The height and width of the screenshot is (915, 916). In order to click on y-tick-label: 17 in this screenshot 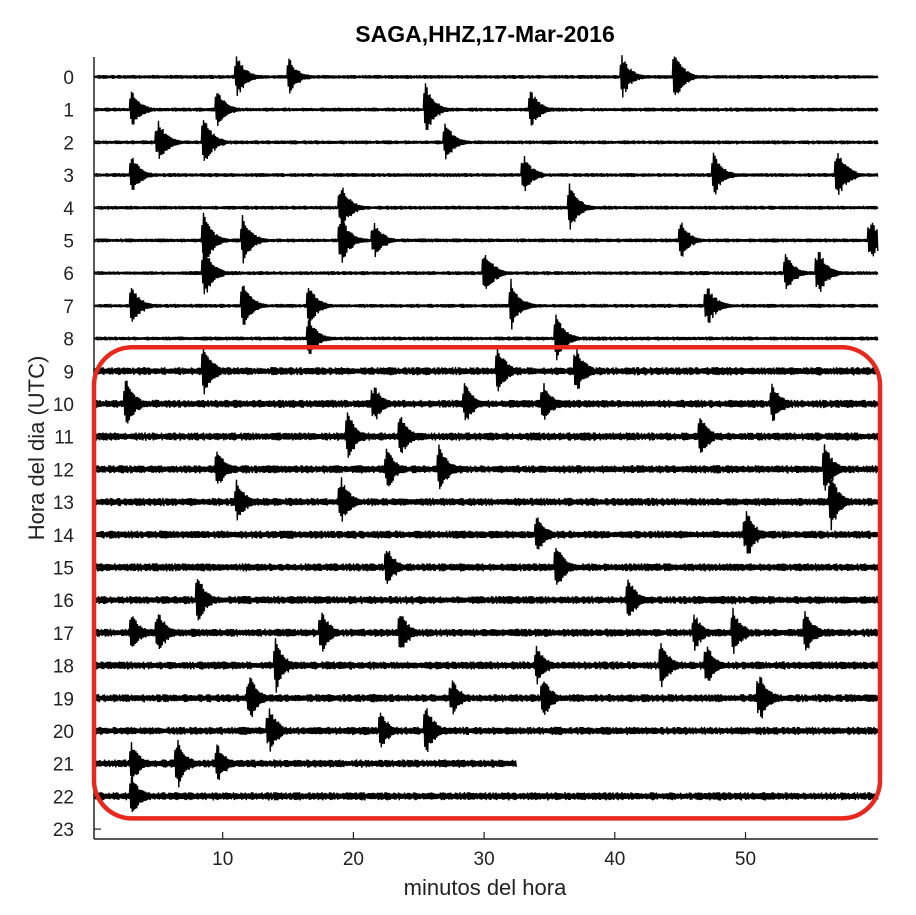, I will do `click(63, 634)`.